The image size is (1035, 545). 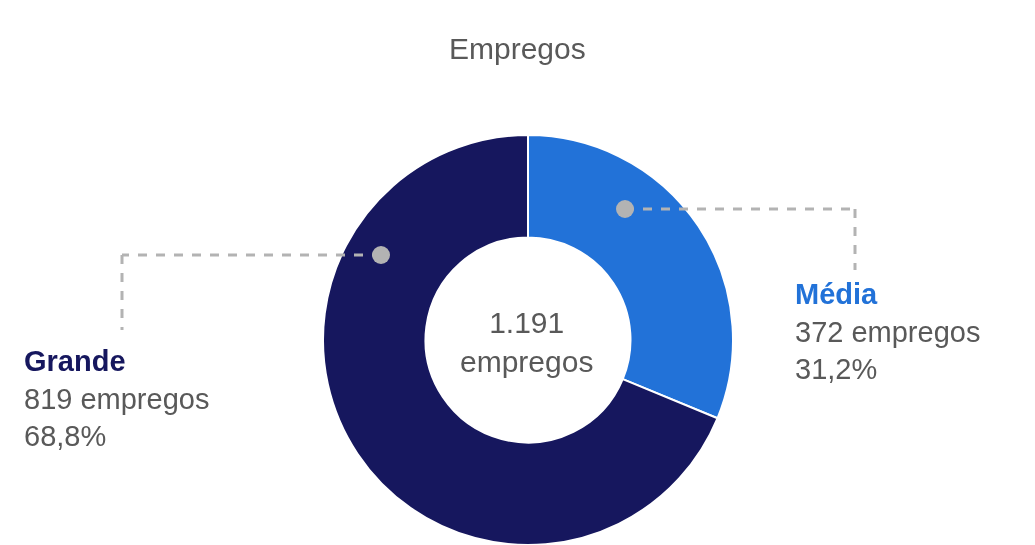 What do you see at coordinates (888, 350) in the screenshot?
I see `data-label: 372 empregos 31,2%` at bounding box center [888, 350].